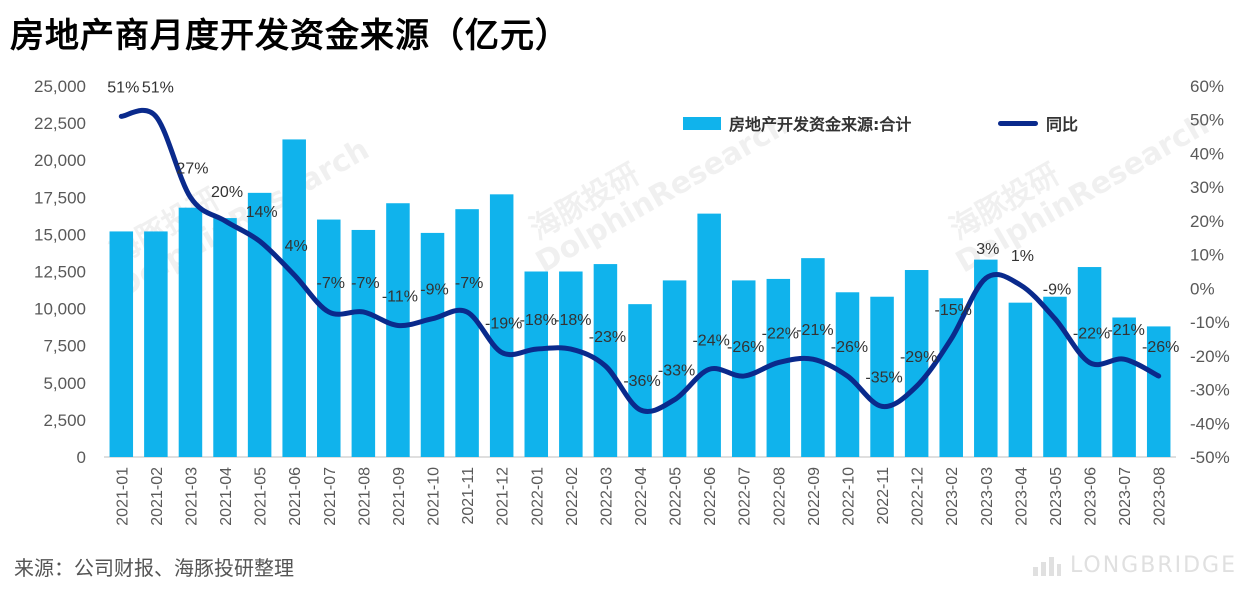 Image resolution: width=1259 pixels, height=595 pixels. What do you see at coordinates (1210, 423) in the screenshot?
I see `y-right-tick-label: -40%` at bounding box center [1210, 423].